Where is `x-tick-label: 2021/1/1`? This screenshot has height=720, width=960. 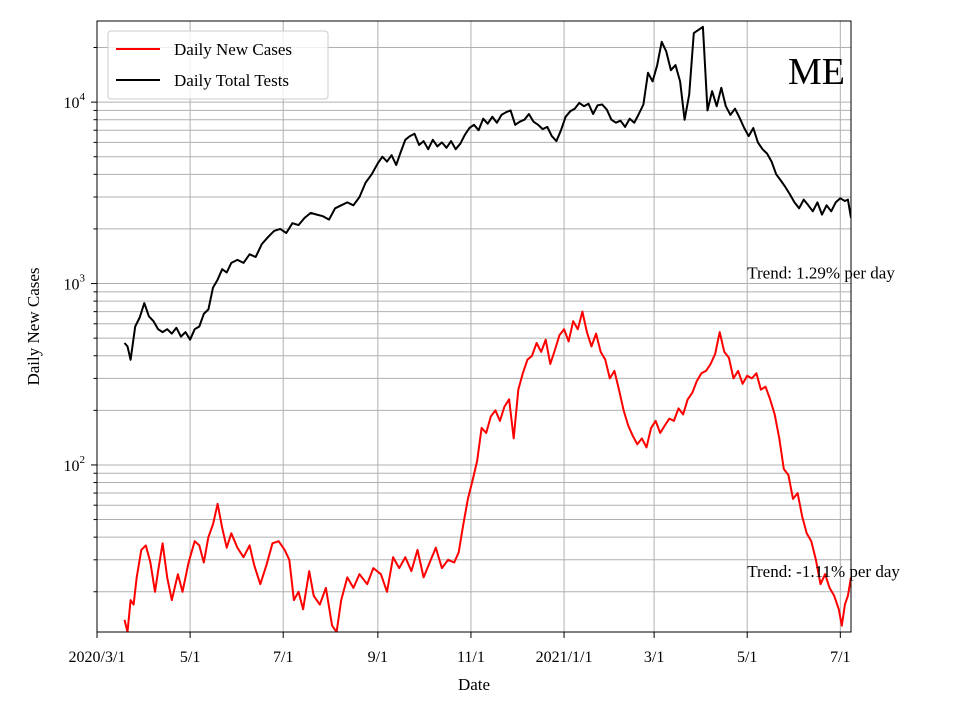 x-tick-label: 2021/1/1 is located at coordinates (564, 657).